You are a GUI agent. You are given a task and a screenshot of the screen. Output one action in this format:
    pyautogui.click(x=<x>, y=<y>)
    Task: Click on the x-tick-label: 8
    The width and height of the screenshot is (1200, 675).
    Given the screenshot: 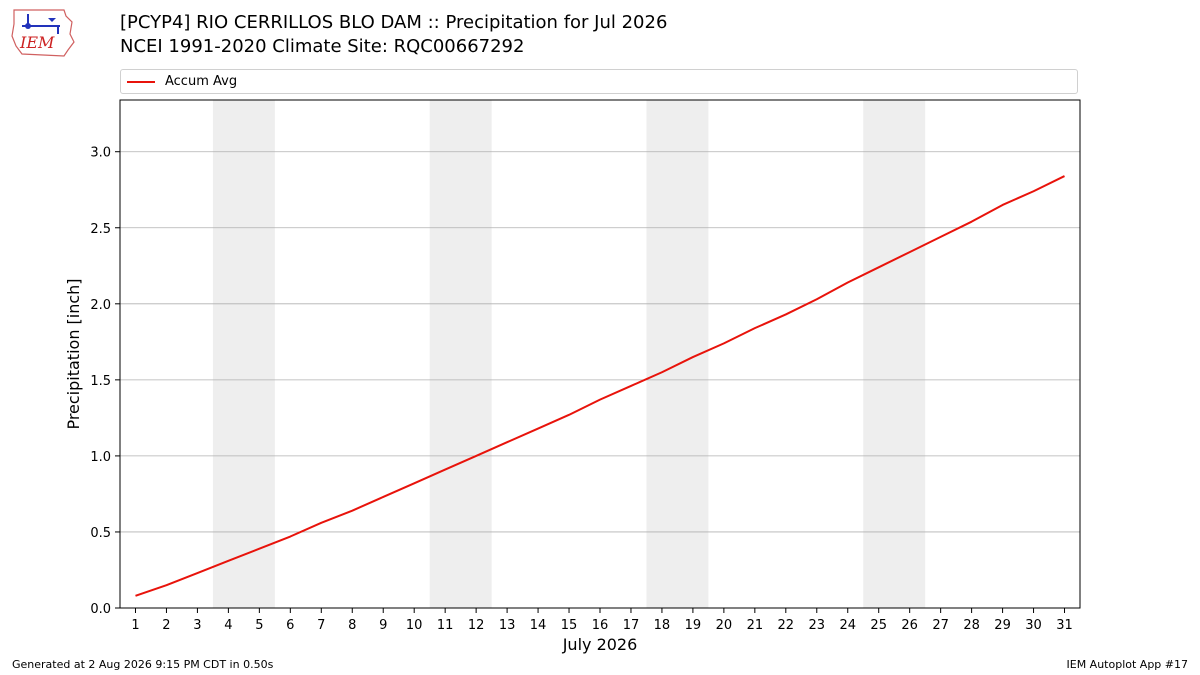 What is the action you would take?
    pyautogui.click(x=352, y=625)
    